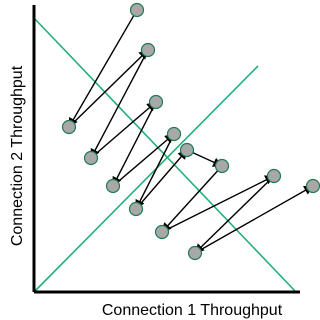  Describe the element at coordinates (17, 155) in the screenshot. I see `y-axis-label: Connection 2 Throughput` at that location.